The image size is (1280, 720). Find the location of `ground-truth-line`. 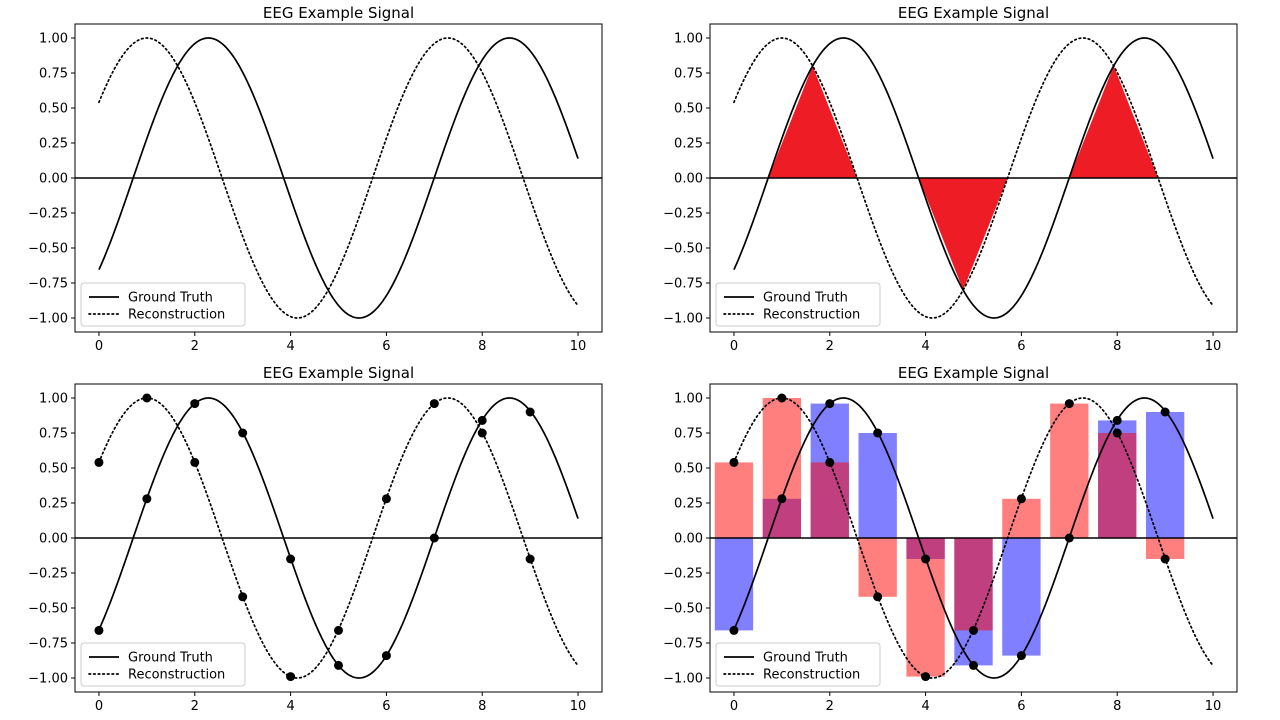

ground-truth-line is located at coordinates (973, 178).